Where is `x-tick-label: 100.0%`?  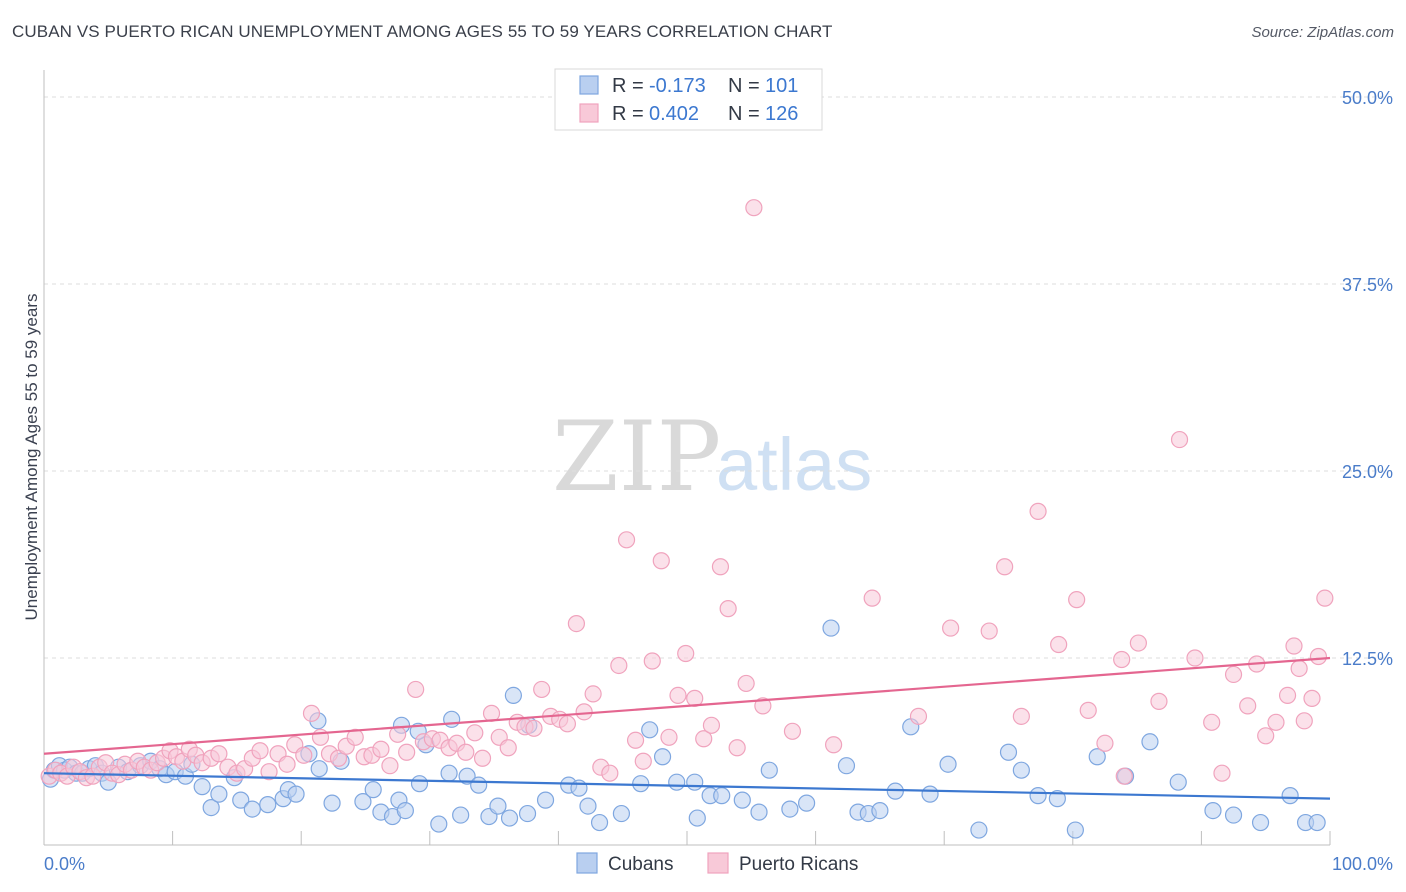
x-tick-label: 100.0% is located at coordinates (1362, 864).